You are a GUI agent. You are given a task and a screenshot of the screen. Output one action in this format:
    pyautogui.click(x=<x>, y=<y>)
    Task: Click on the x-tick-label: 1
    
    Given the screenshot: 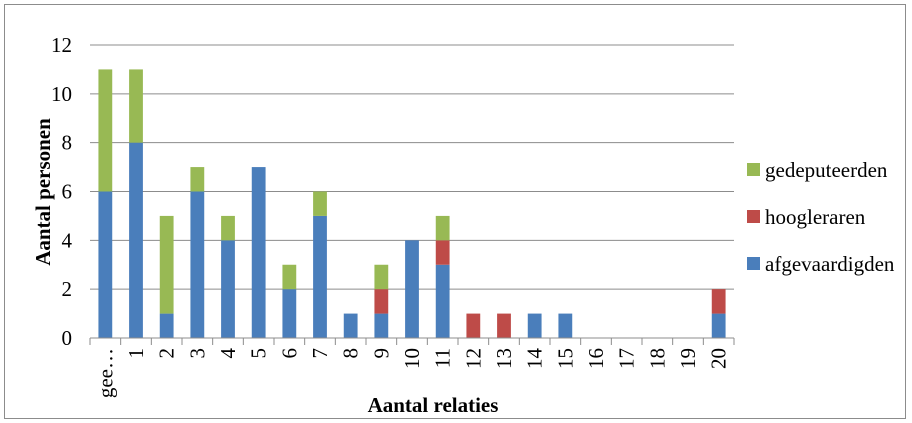 What is the action you would take?
    pyautogui.click(x=136, y=353)
    